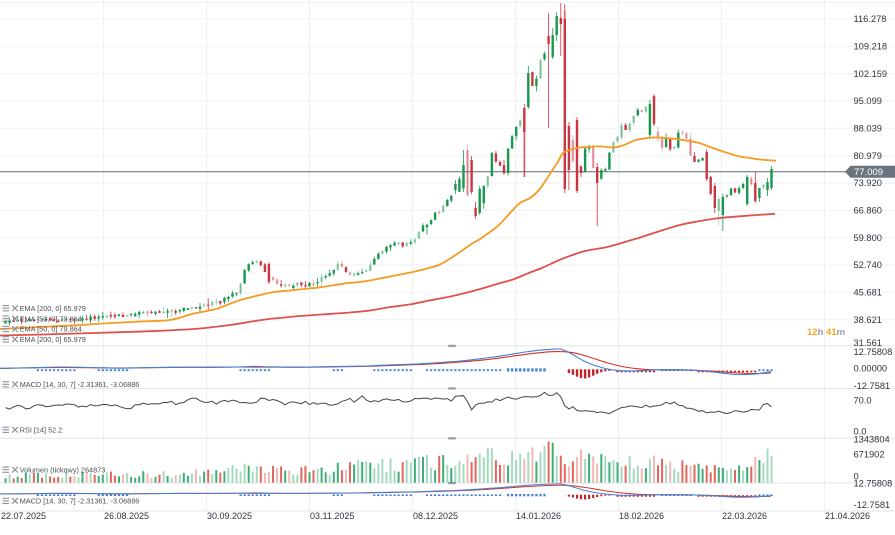 The width and height of the screenshot is (895, 535). Describe the element at coordinates (868, 183) in the screenshot. I see `svg-text: 73.920` at that location.